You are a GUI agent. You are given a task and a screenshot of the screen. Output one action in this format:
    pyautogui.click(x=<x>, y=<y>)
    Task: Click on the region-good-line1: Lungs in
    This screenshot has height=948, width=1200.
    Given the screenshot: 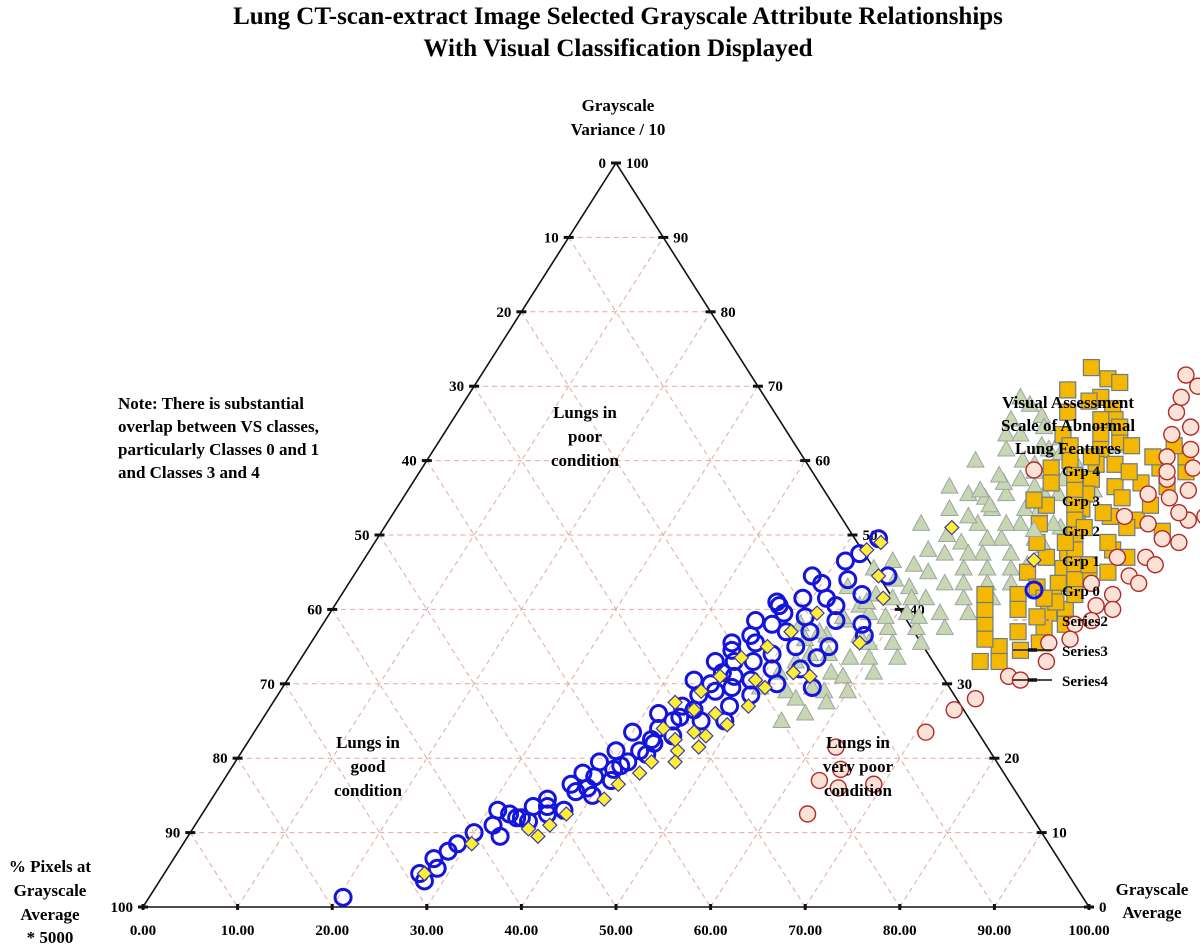 What is the action you would take?
    pyautogui.click(x=368, y=742)
    